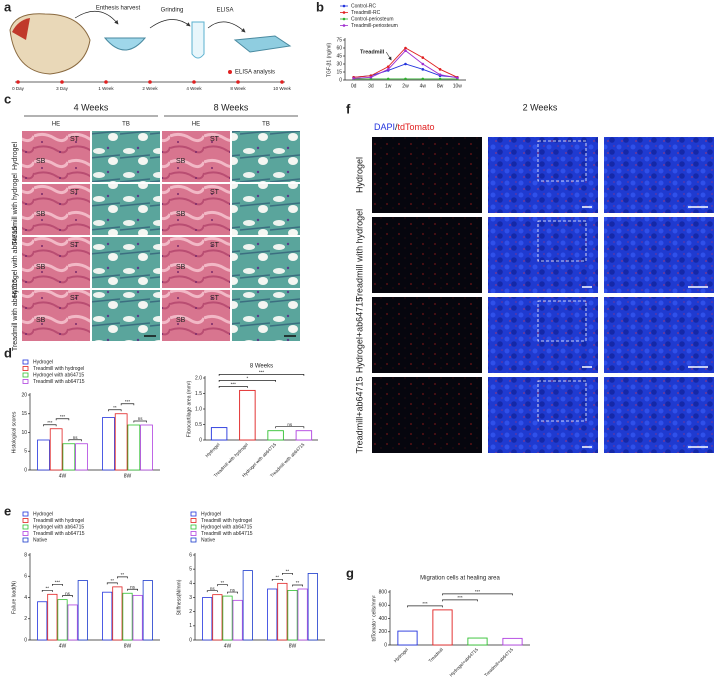 The width and height of the screenshot is (718, 682). What do you see at coordinates (56, 125) in the screenshot?
I see `stain-label: HE` at bounding box center [56, 125].